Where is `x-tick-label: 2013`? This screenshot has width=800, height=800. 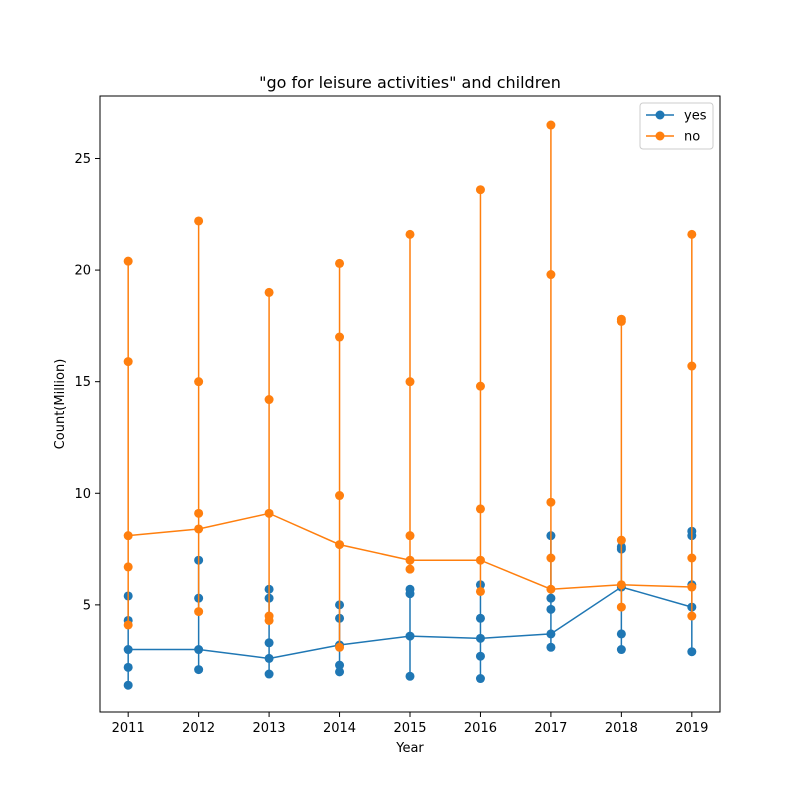
x-tick-label: 2013 is located at coordinates (269, 728).